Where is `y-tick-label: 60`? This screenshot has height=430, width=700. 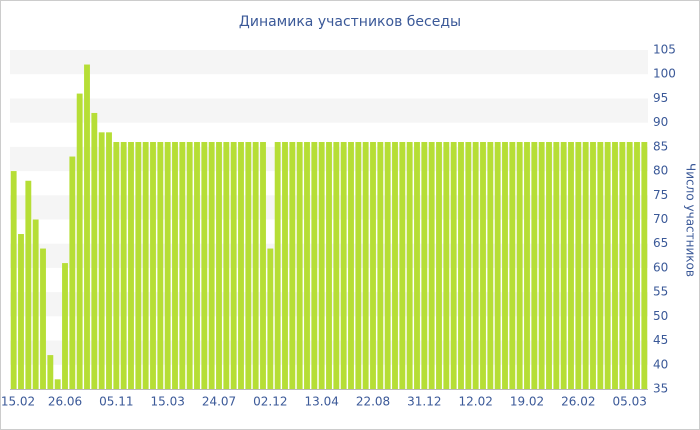
y-tick-label: 60 is located at coordinates (660, 267).